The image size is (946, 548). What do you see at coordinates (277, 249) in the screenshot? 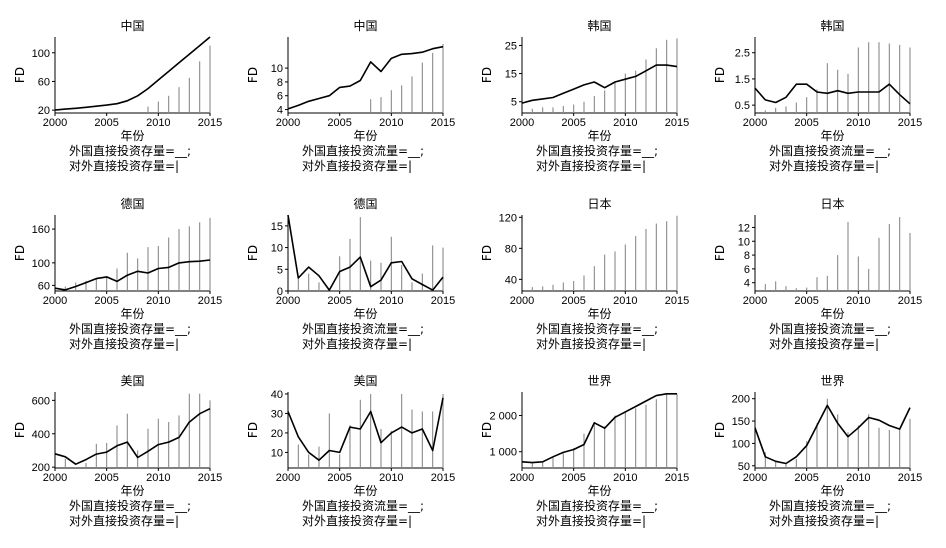
I see `y-tick-label: 10` at bounding box center [277, 249].